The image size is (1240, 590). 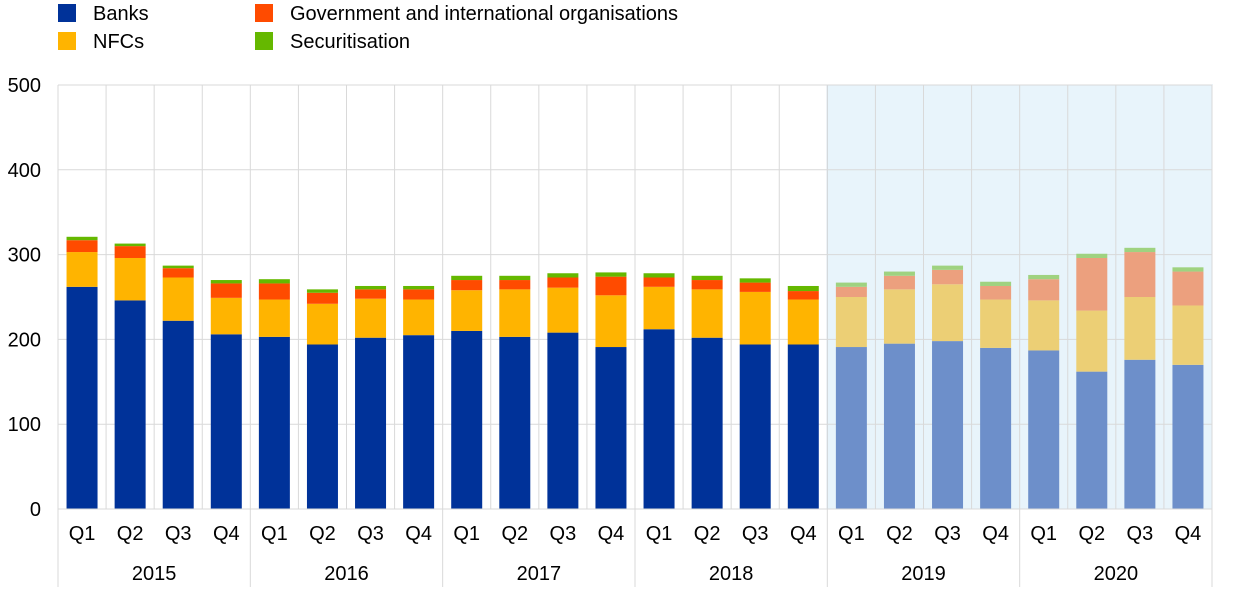 I want to click on y-tick-label: 500, so click(x=24, y=86).